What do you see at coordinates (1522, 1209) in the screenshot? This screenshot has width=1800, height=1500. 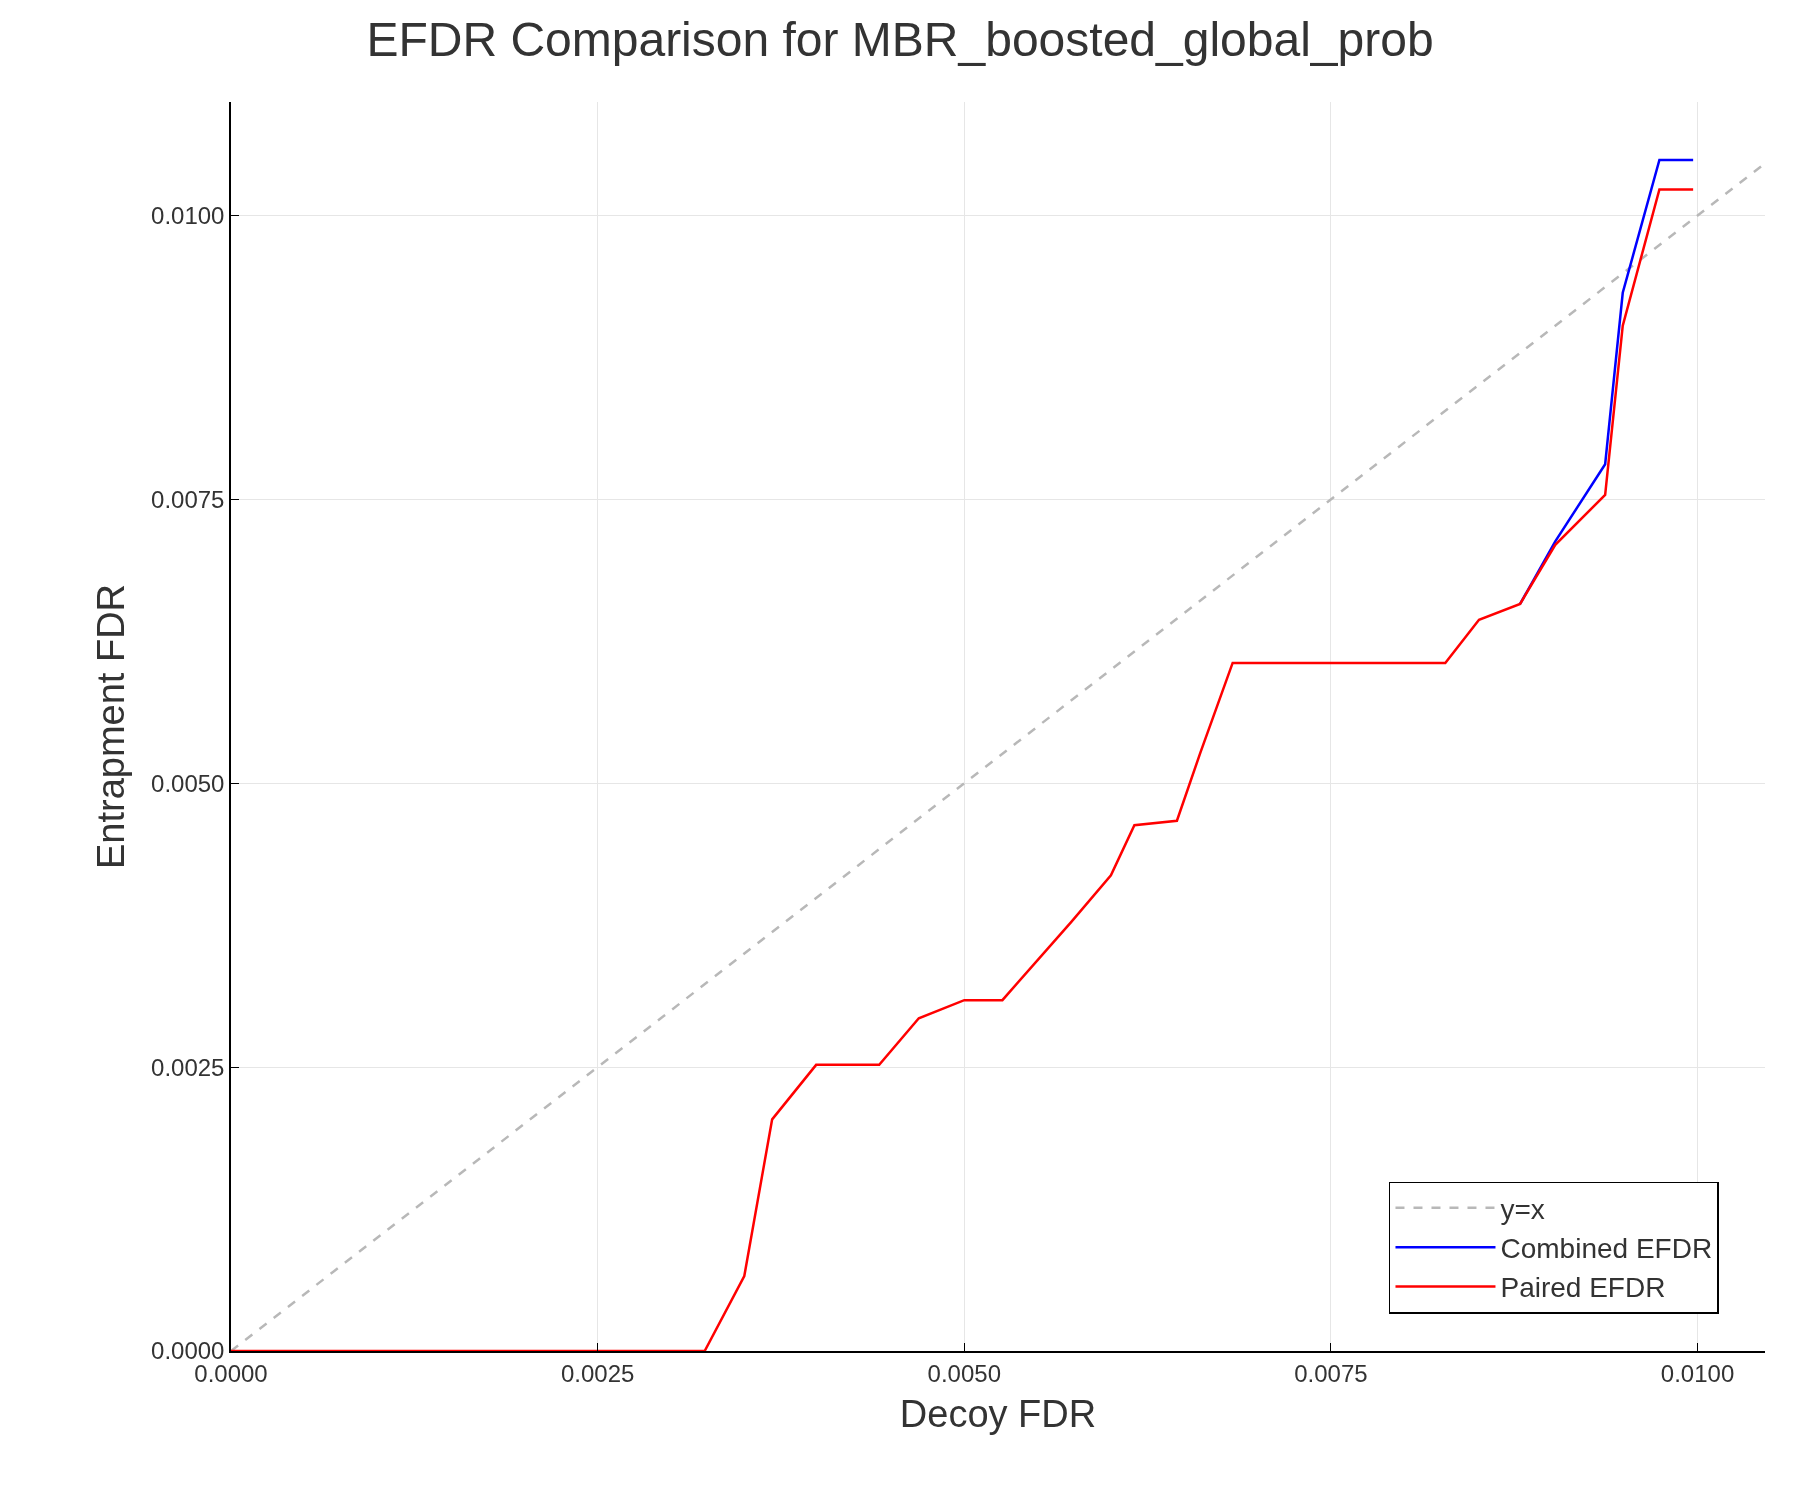 I see `legend-label: y=x` at bounding box center [1522, 1209].